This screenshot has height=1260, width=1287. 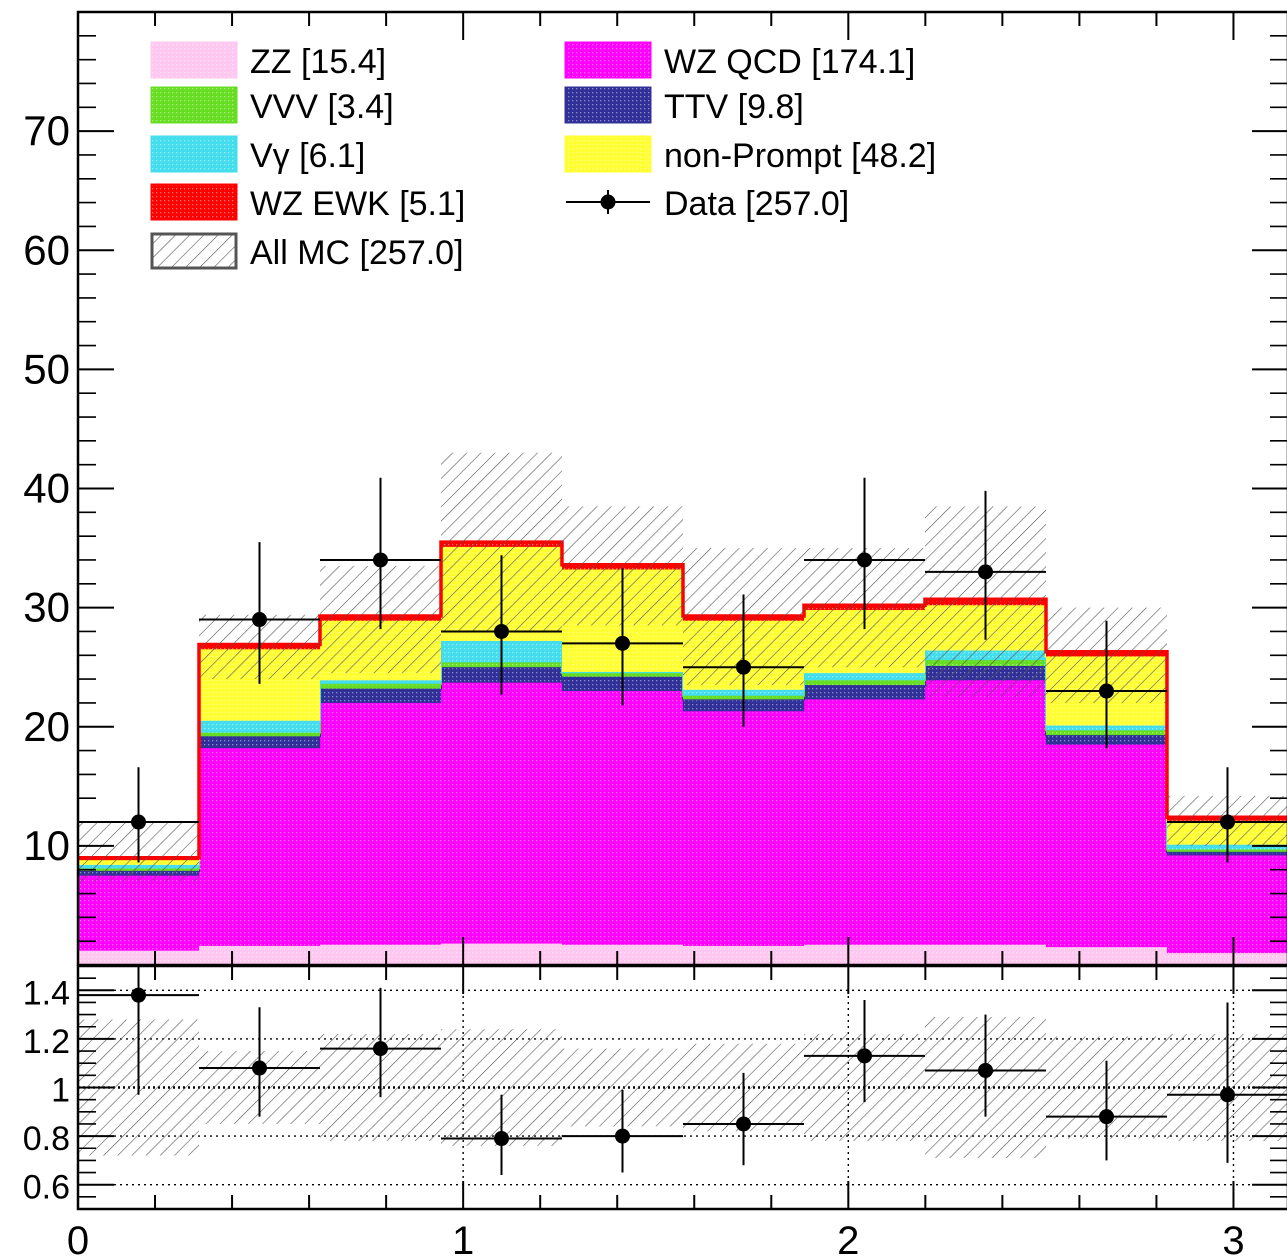 What do you see at coordinates (734, 107) in the screenshot?
I see `legend-label-ttv-9-8-: TTV [9.8]` at bounding box center [734, 107].